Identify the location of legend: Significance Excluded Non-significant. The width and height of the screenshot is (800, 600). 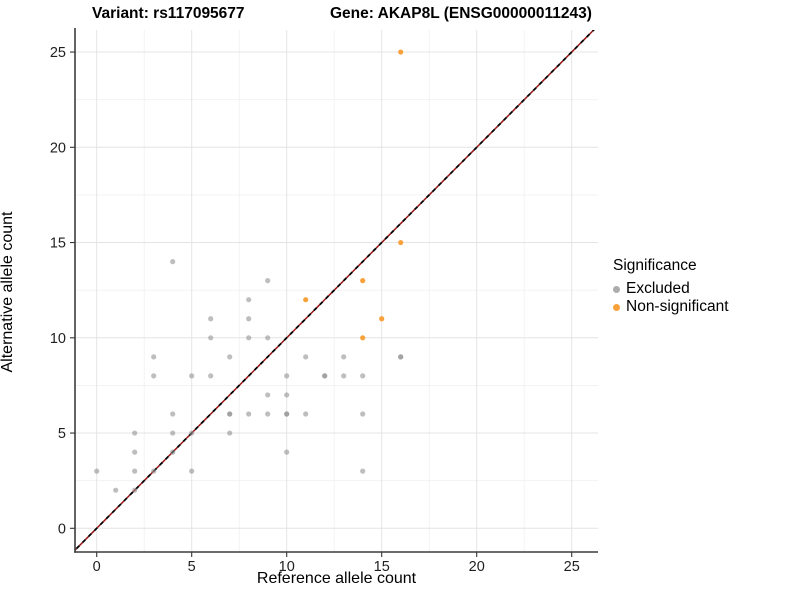
(671, 286).